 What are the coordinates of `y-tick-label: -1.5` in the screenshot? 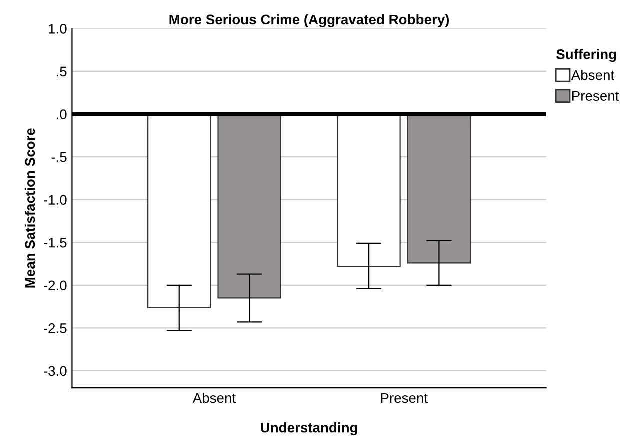 It's located at (55, 243).